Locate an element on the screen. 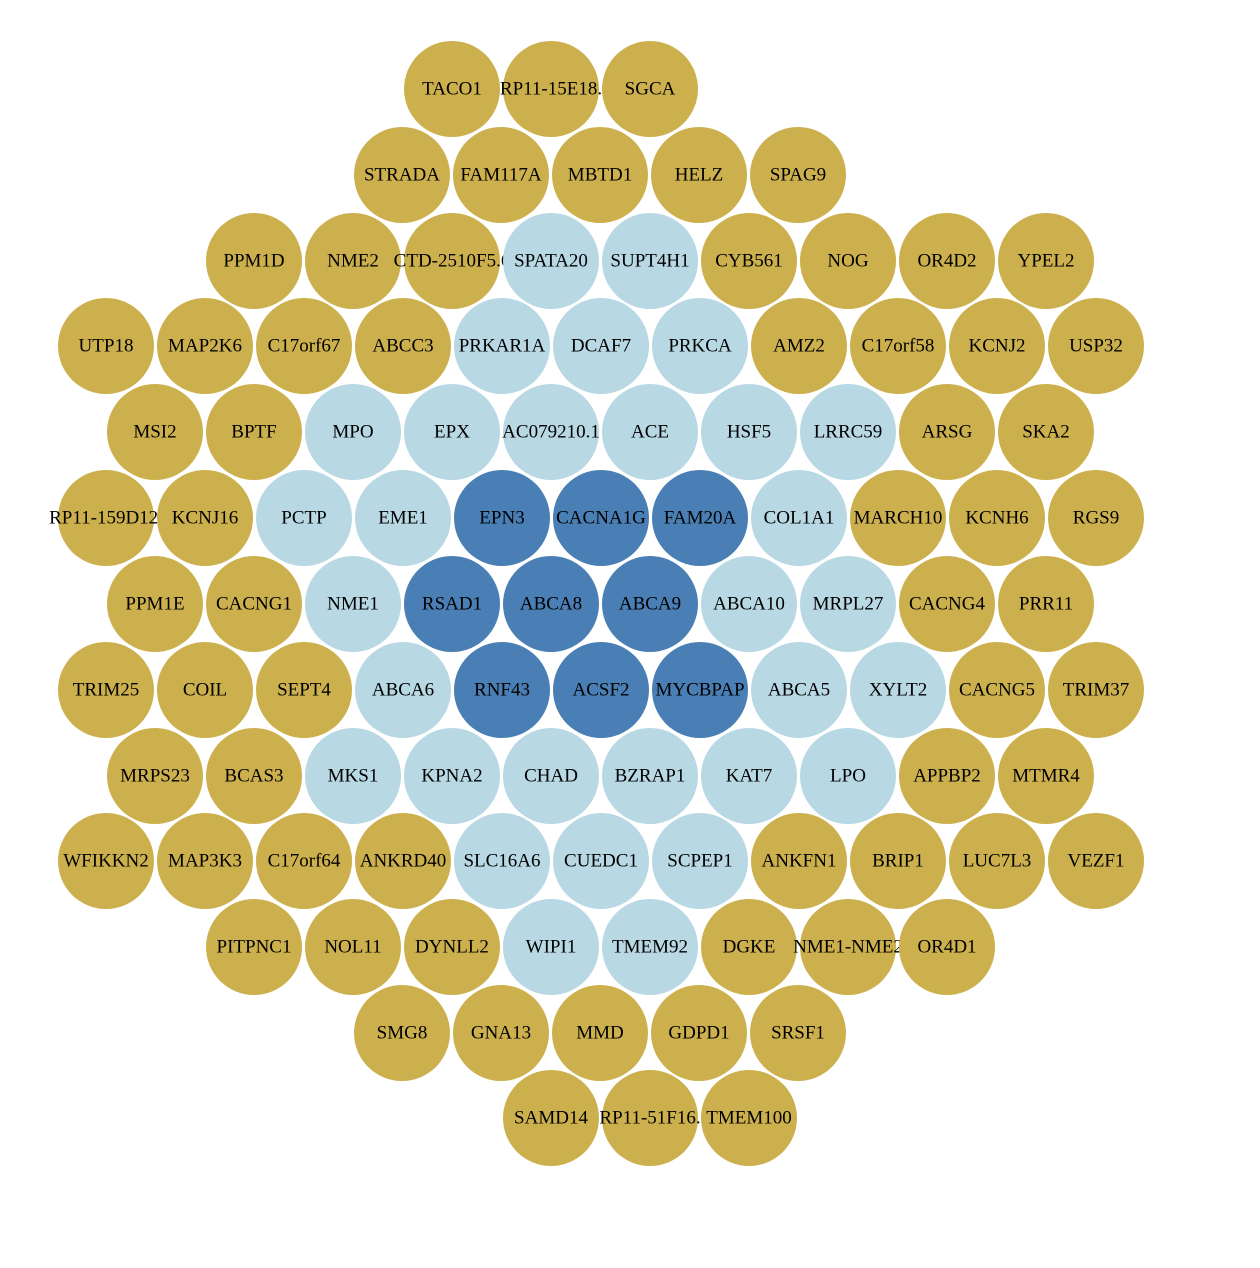 Image resolution: width=1260 pixels, height=1268 pixels. gene-node: ABCA8 is located at coordinates (551, 604).